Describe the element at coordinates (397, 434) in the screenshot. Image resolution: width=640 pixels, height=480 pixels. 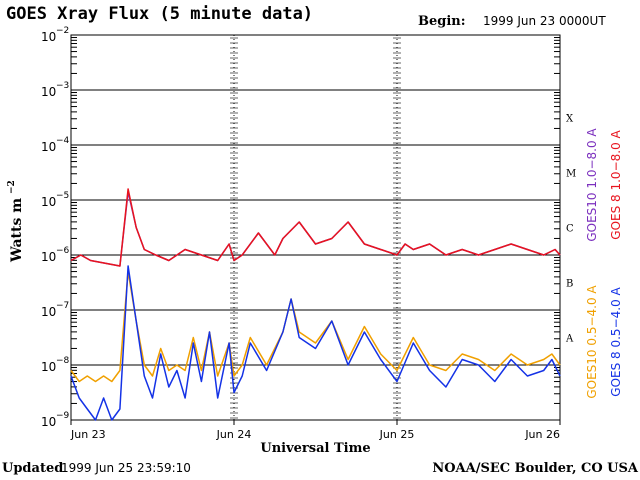
I see `x-tick-label: Jun 25` at that location.